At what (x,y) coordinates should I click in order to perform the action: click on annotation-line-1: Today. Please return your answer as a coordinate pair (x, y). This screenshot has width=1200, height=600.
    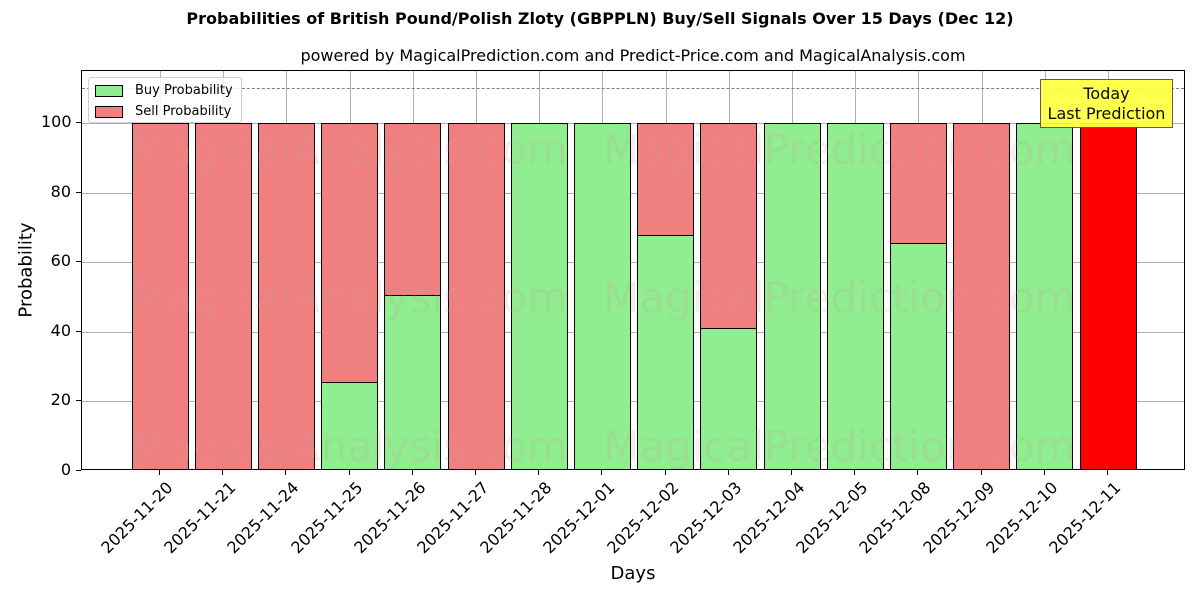
    Looking at the image, I should click on (1106, 93).